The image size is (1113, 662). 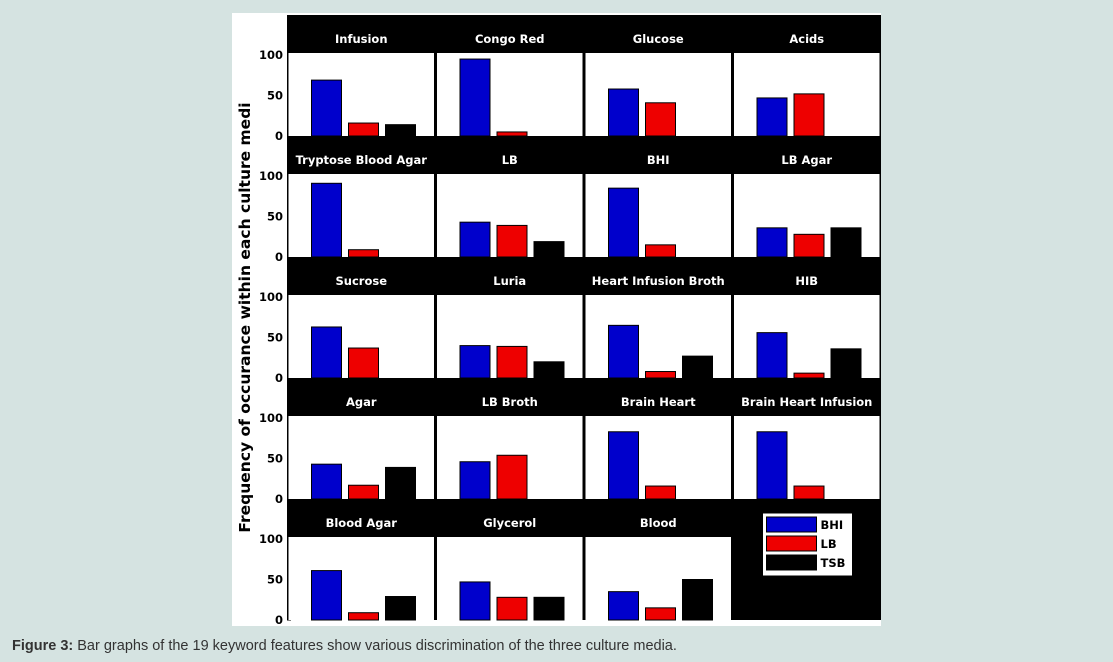 What do you see at coordinates (510, 160) in the screenshot?
I see `panel-title: LB` at bounding box center [510, 160].